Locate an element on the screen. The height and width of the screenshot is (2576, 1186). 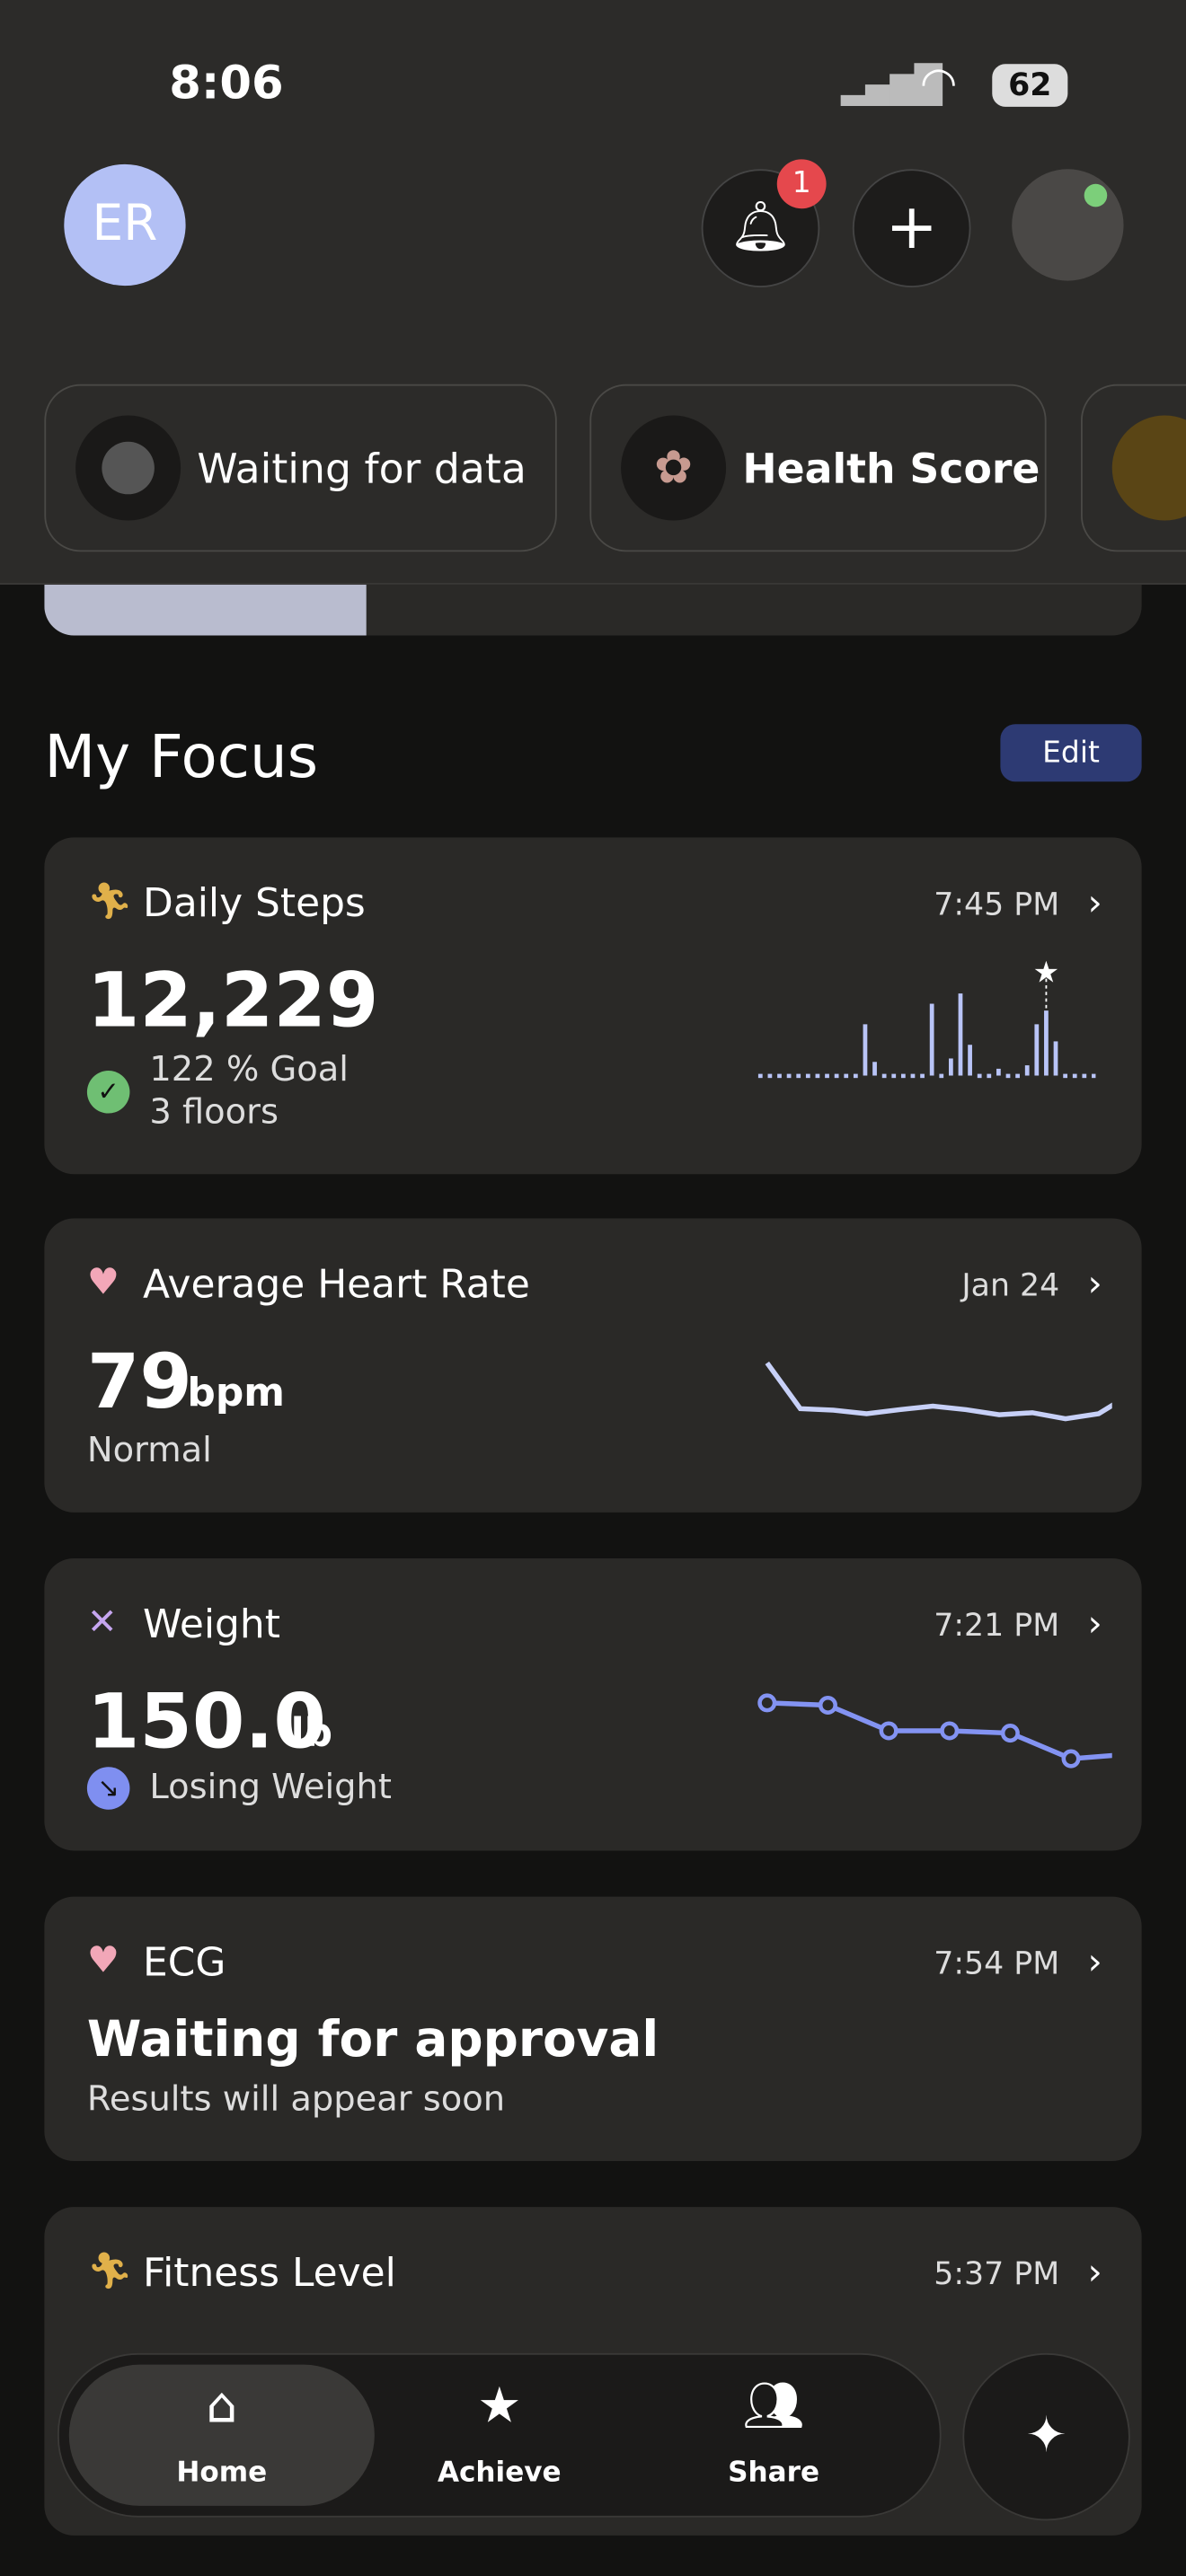
card-time: 7:54 PM is located at coordinates (997, 1963).